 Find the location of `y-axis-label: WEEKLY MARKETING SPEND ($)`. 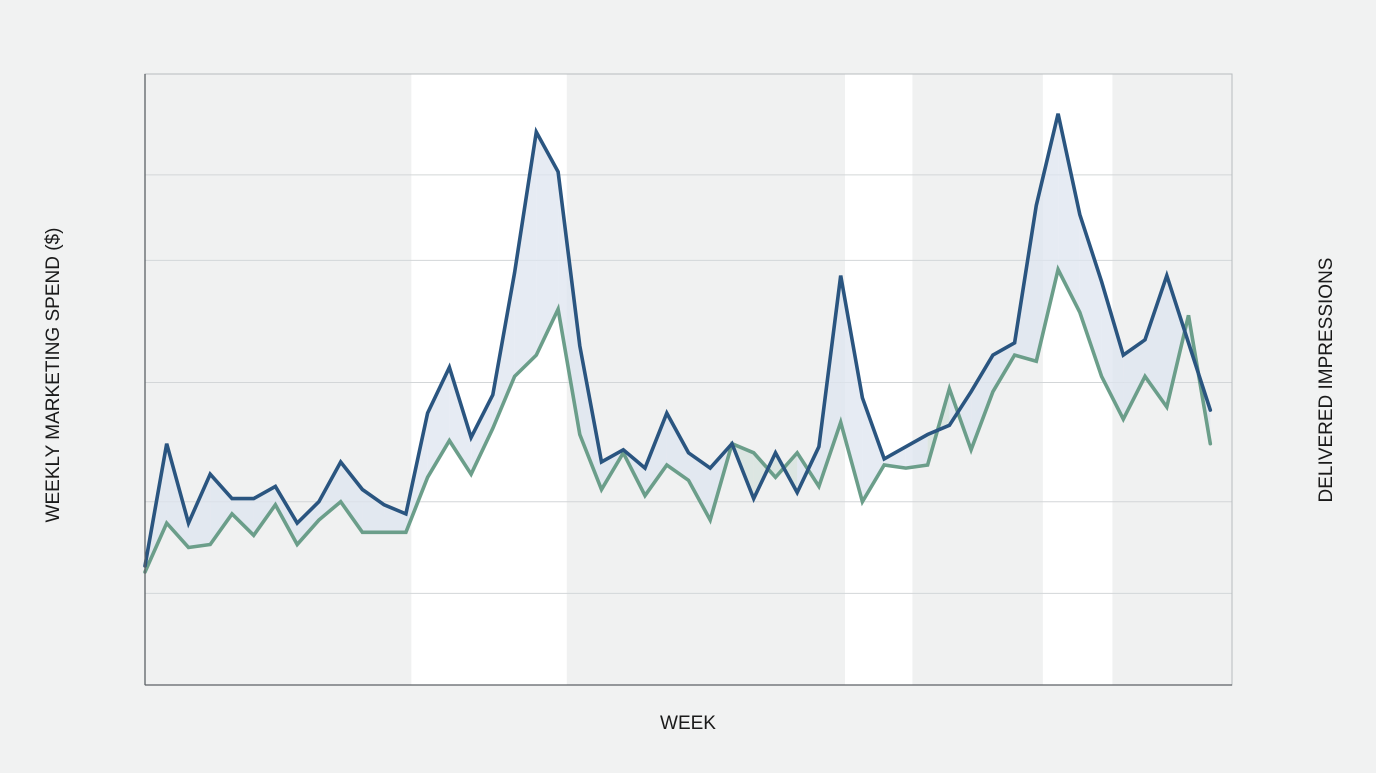

y-axis-label: WEEKLY MARKETING SPEND ($) is located at coordinates (53, 375).